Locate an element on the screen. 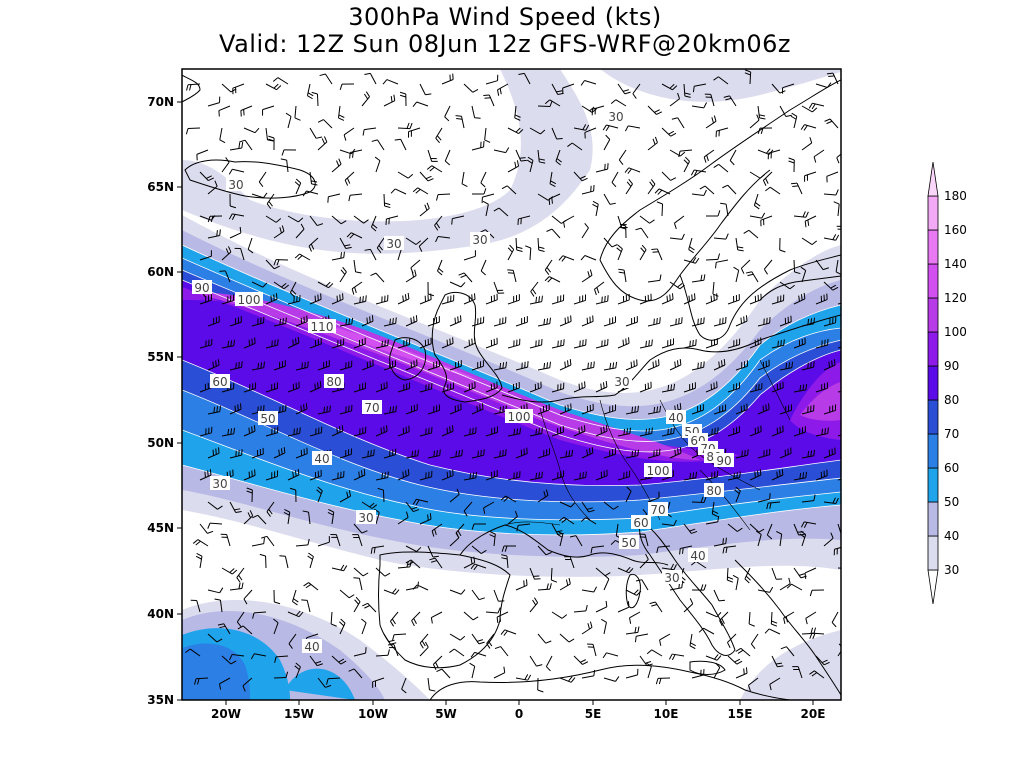 This screenshot has width=1024, height=768. svg-text: 80 is located at coordinates (713, 491).